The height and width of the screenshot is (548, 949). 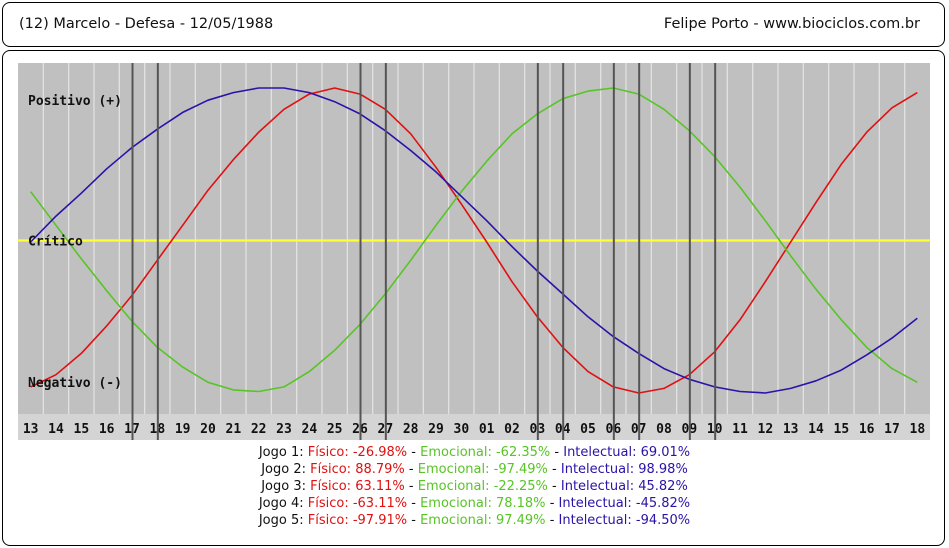 What do you see at coordinates (335, 429) in the screenshot?
I see `x-tick-label: 25` at bounding box center [335, 429].